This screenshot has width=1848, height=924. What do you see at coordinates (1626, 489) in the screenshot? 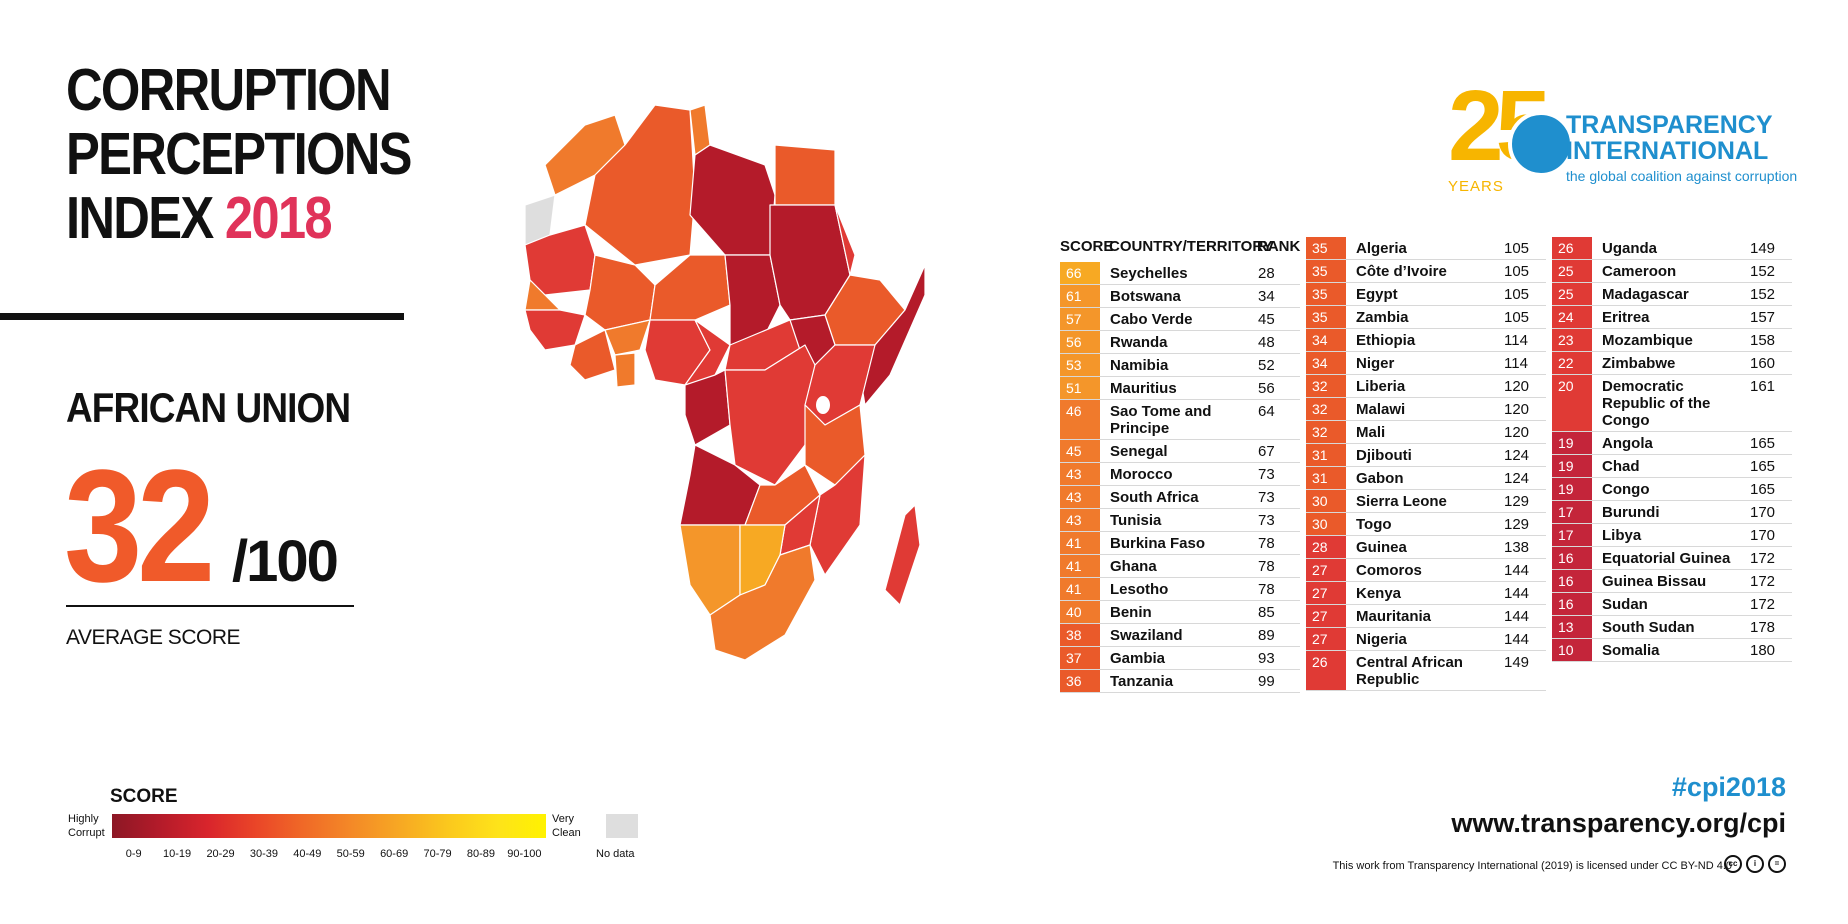
I see `country-cell: Congo` at bounding box center [1626, 489].